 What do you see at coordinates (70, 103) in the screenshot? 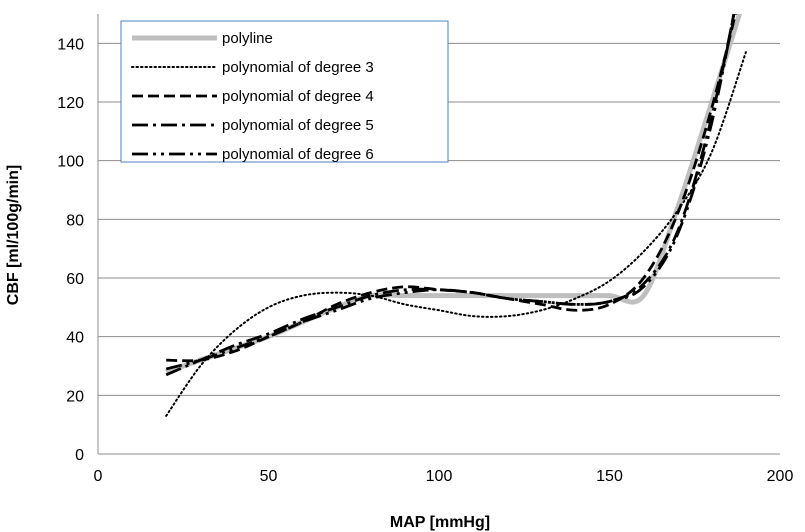
I see `y-tick-label: 120` at bounding box center [70, 103].